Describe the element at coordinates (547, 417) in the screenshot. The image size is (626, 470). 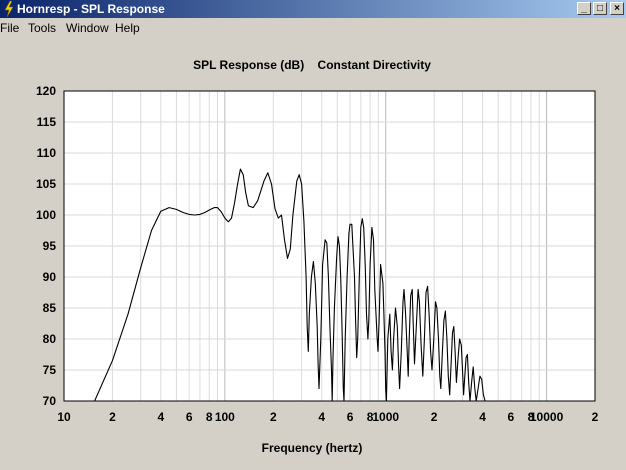
I see `x-tick-label: 10000` at that location.